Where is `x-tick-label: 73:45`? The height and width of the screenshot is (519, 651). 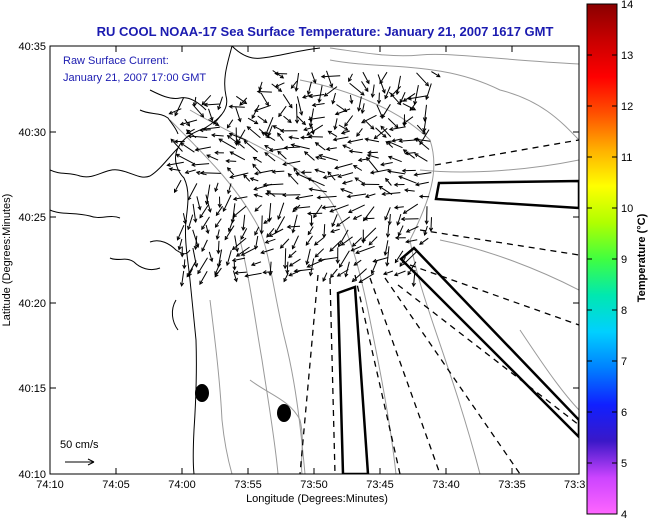 x-tick-label: 73:45 is located at coordinates (380, 485).